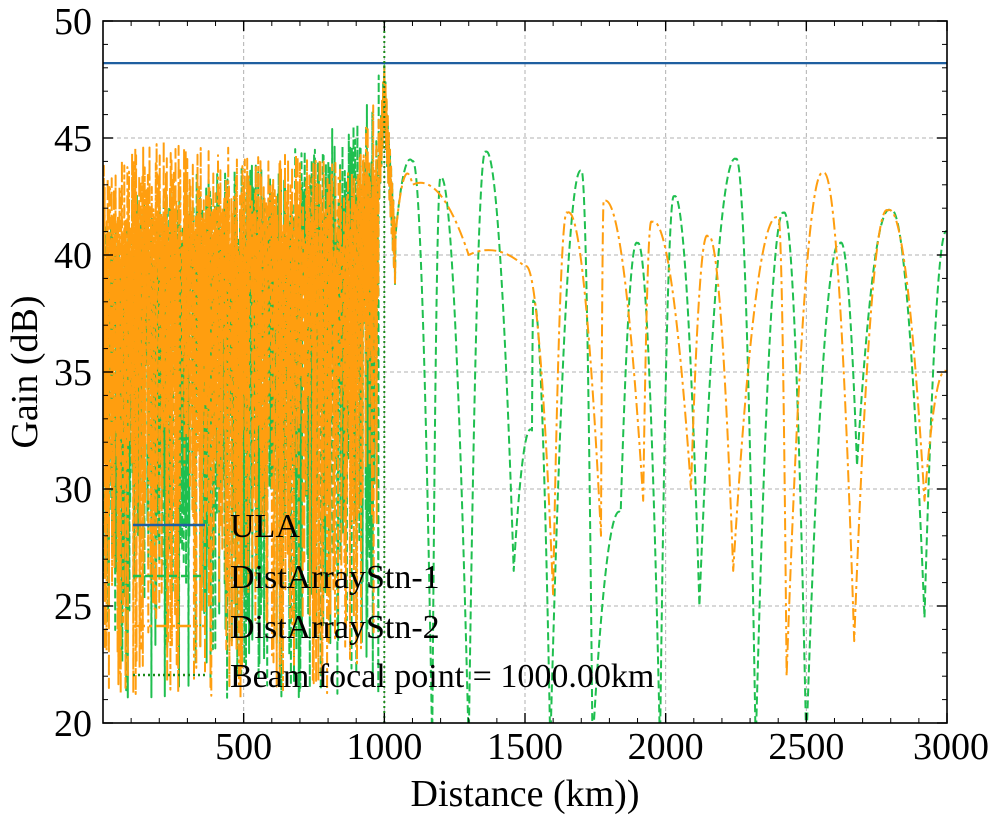  Describe the element at coordinates (73, 373) in the screenshot. I see `y-tick-label: 35` at that location.